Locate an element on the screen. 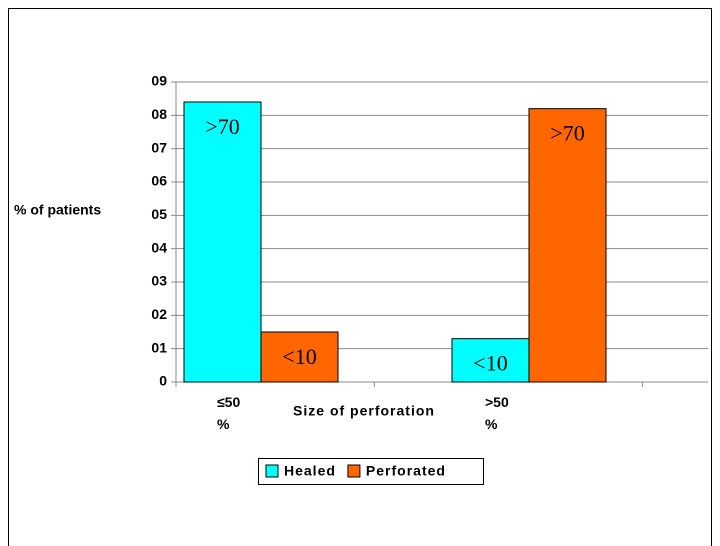 This screenshot has width=720, height=546. x-axis-title: Size of perforation is located at coordinates (364, 411).